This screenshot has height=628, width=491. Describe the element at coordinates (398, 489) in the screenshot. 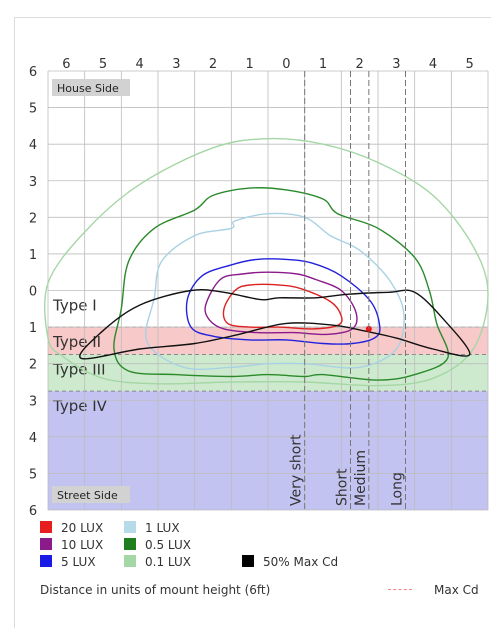

I see `length-label-long: Long` at that location.